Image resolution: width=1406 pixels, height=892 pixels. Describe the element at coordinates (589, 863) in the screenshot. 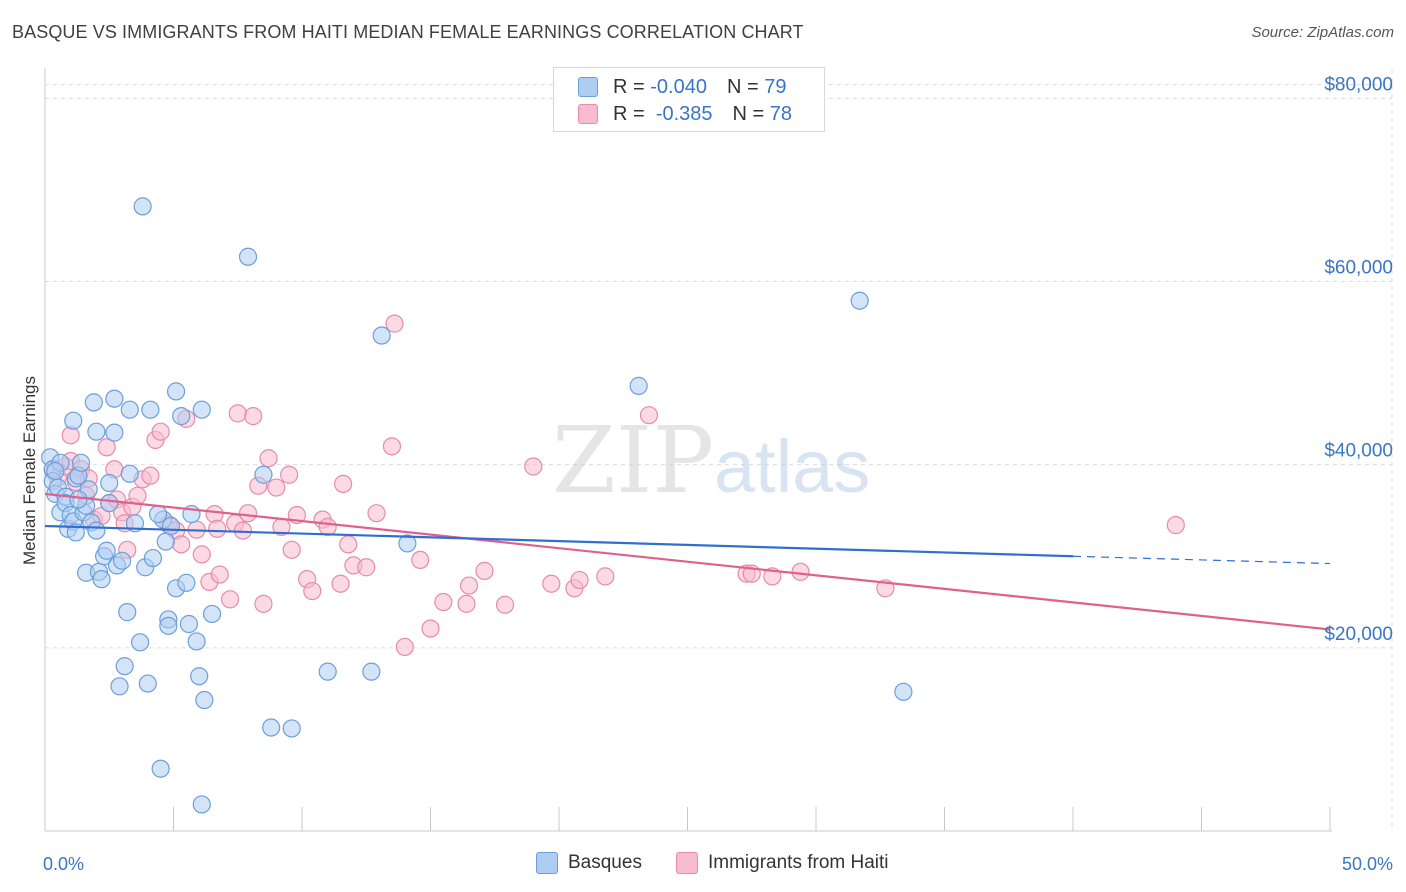

I see `legend-item-basques: Basques` at that location.